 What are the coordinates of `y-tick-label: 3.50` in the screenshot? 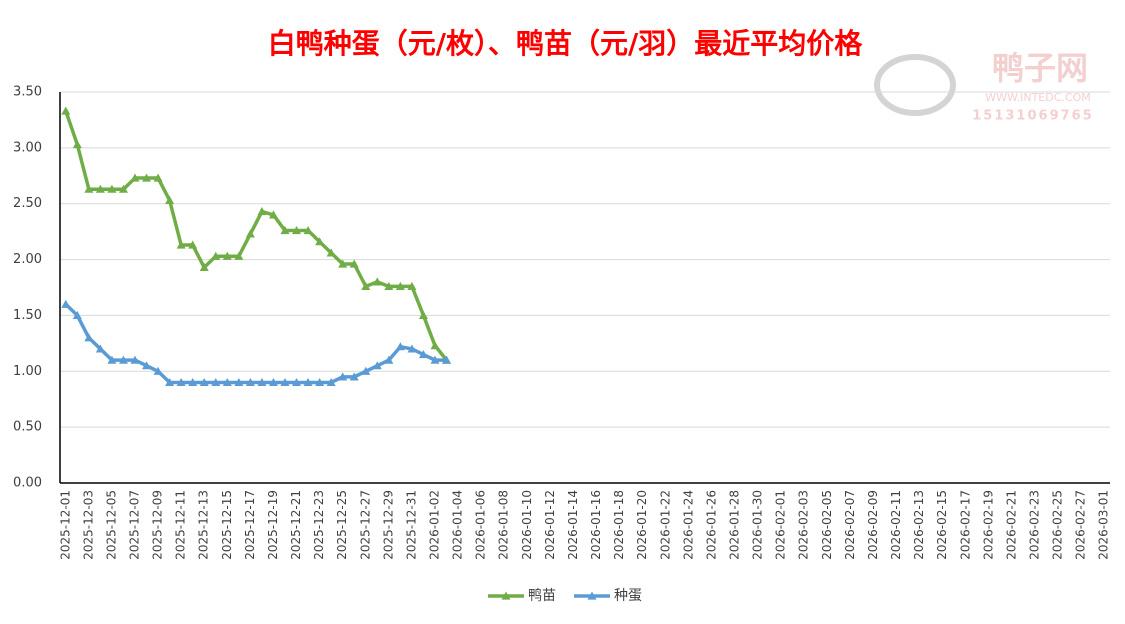 It's located at (27, 92).